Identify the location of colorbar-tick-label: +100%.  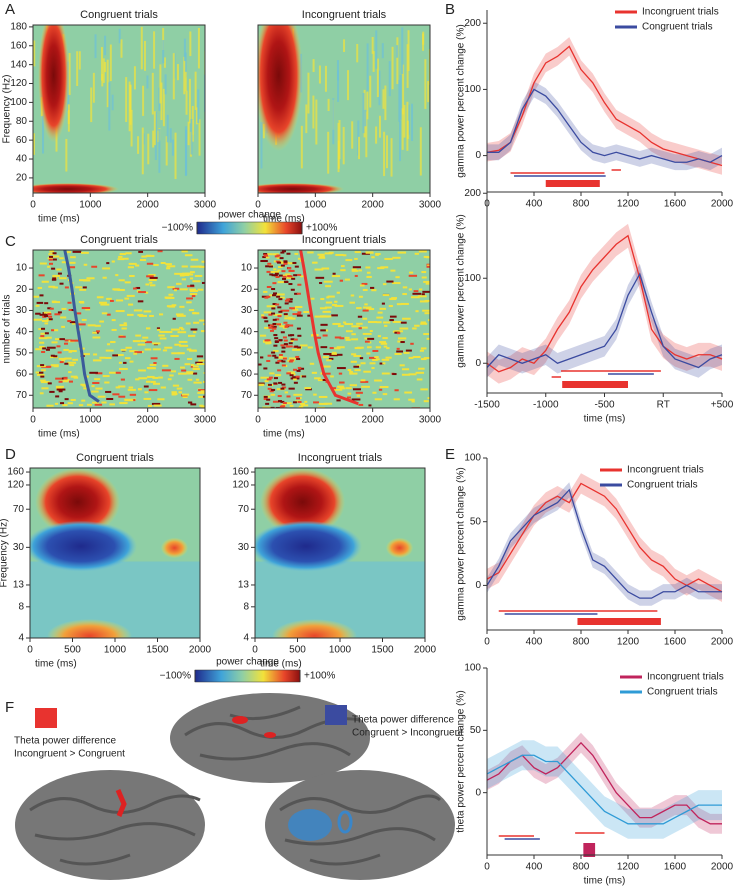
(322, 228).